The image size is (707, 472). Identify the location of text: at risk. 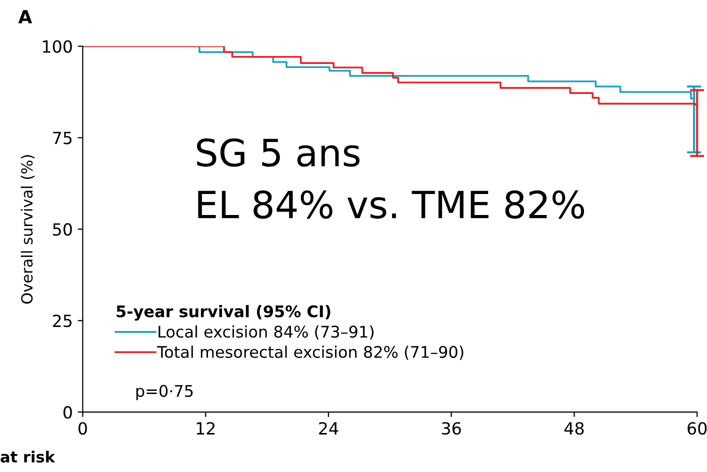
(28, 456).